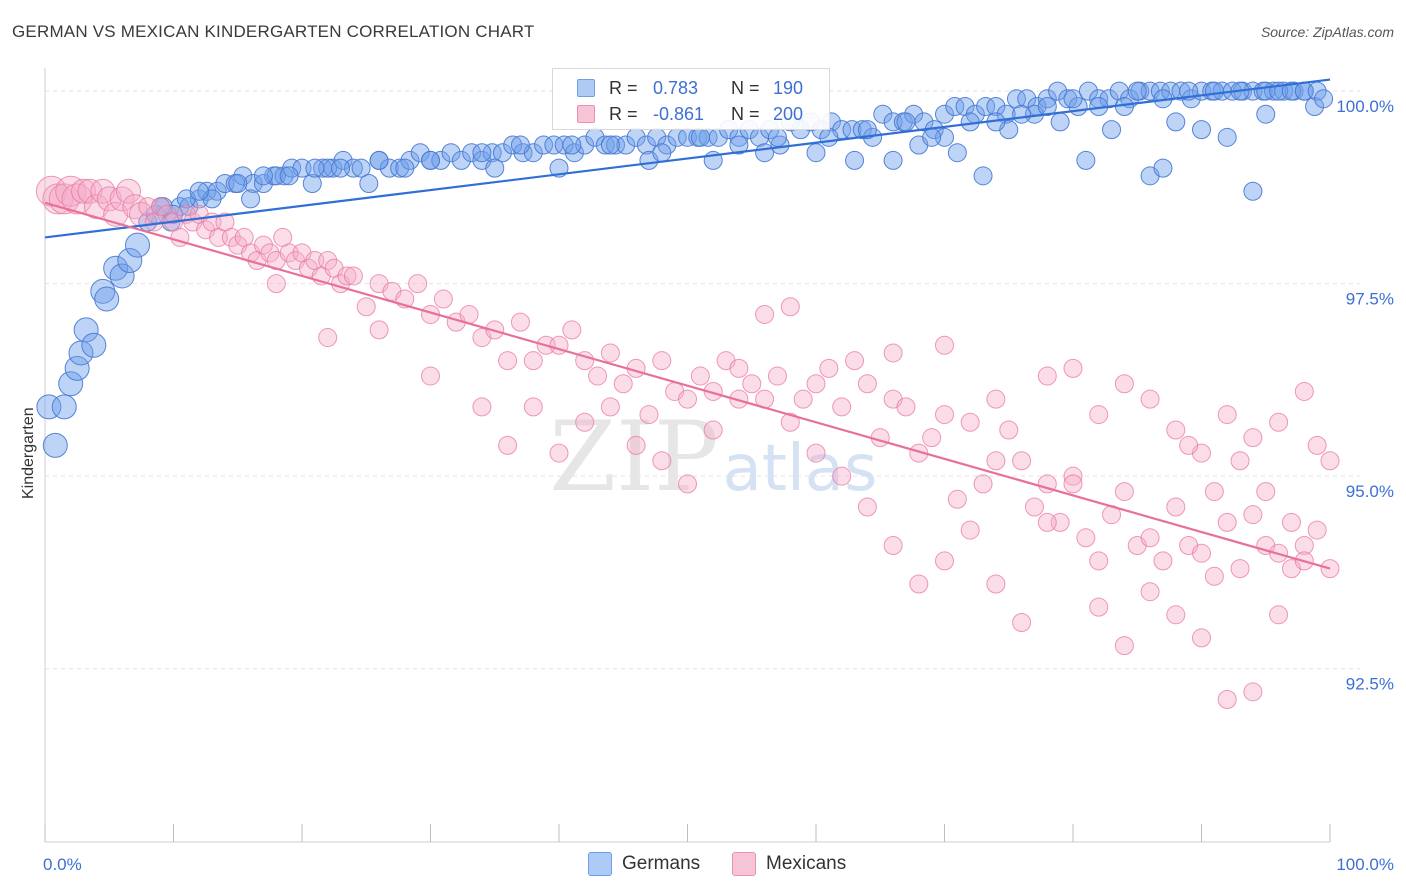 This screenshot has width=1406, height=892. I want to click on legend-item-mexicans: Mexicans, so click(789, 864).